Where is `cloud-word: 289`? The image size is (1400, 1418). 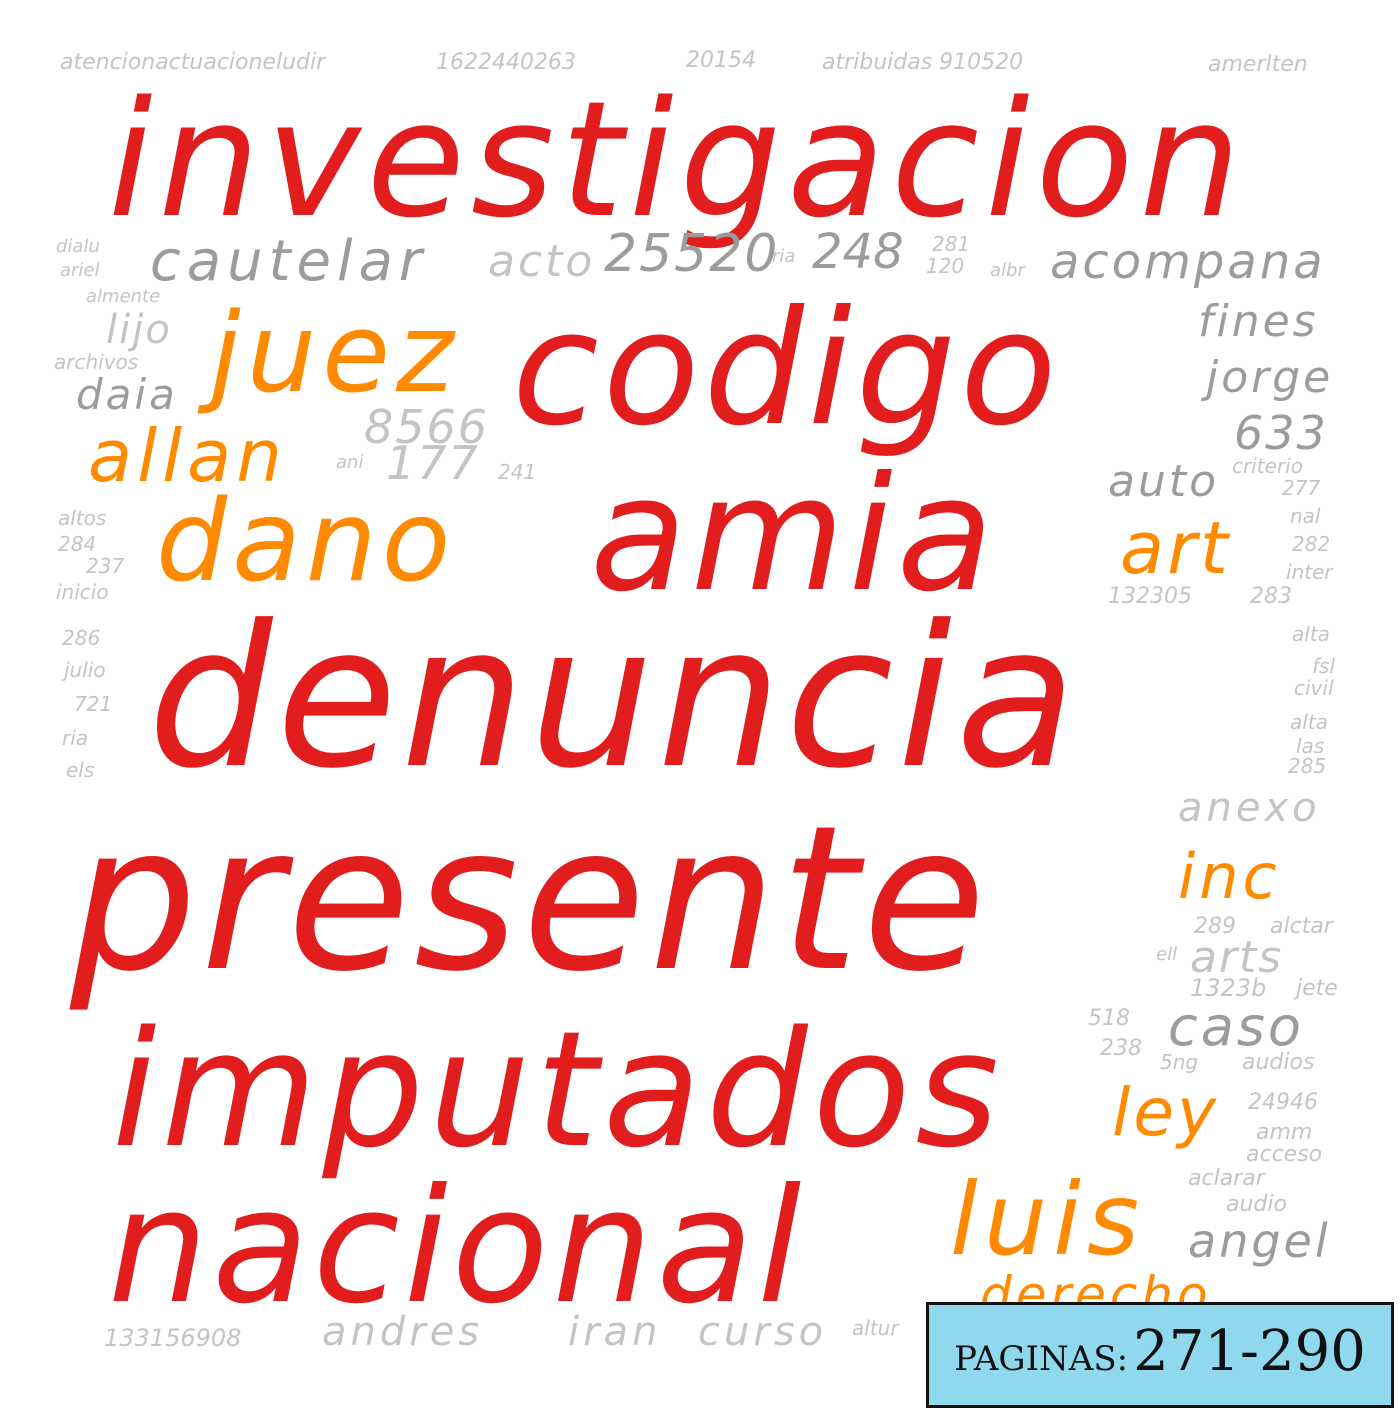 cloud-word: 289 is located at coordinates (1215, 926).